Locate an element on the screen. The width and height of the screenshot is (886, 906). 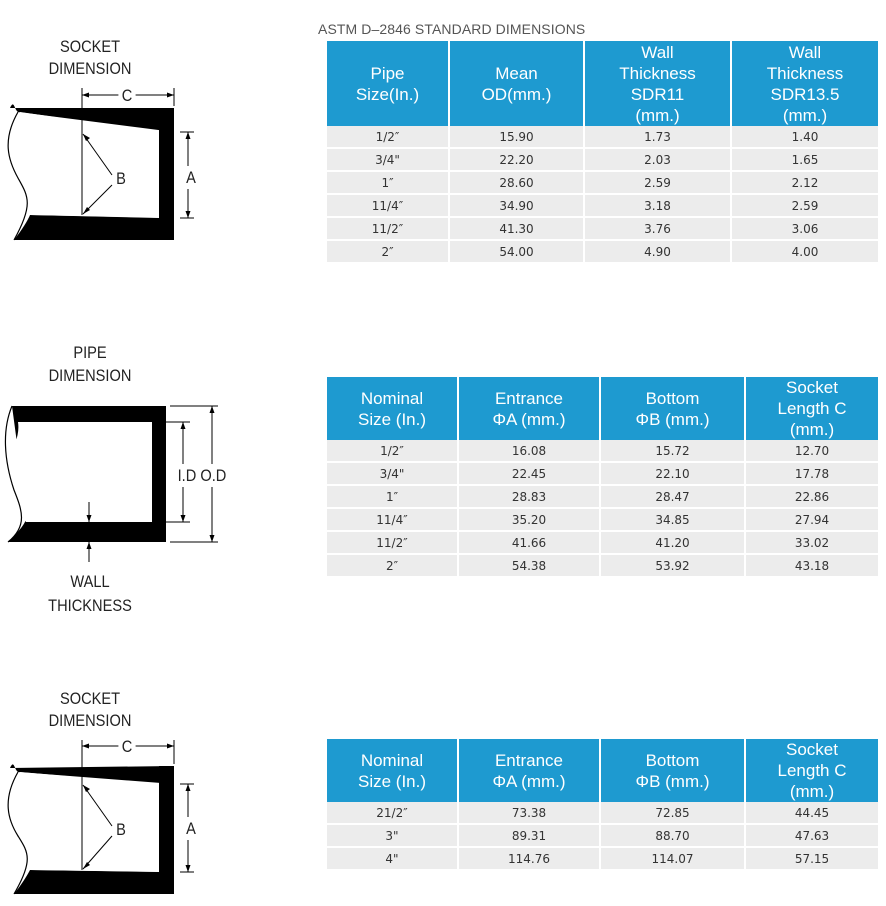
table-row: 3/4" 22.20 2.03 1.65 is located at coordinates (602, 158).